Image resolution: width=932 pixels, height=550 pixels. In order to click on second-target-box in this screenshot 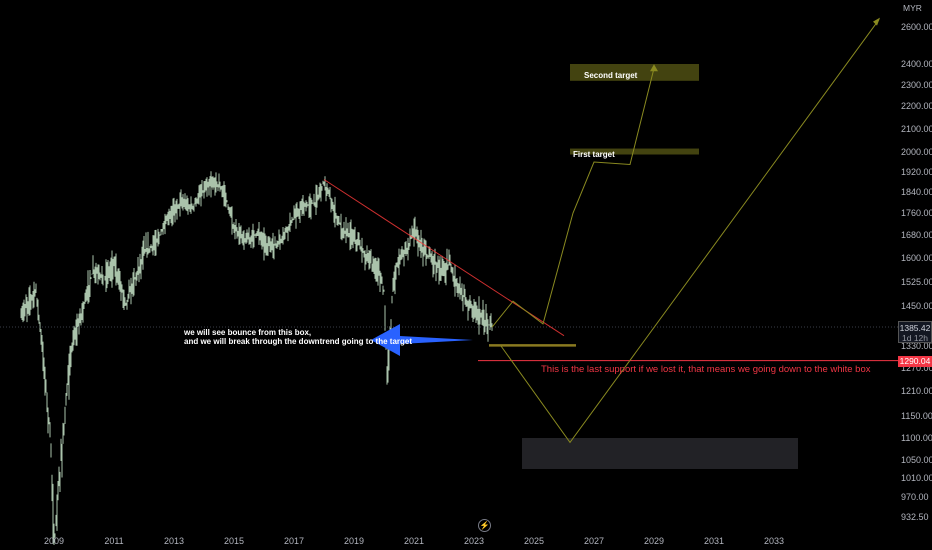, I will do `click(634, 72)`.